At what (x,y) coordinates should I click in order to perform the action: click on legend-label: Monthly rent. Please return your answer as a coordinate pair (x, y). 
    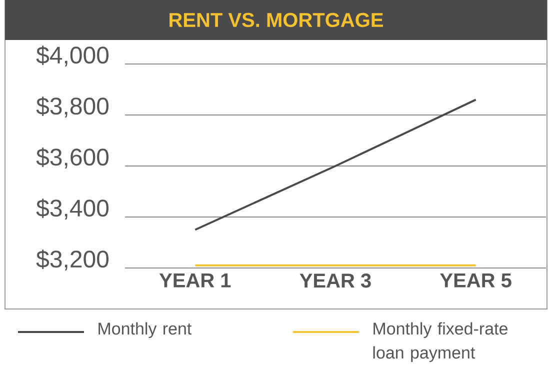
    Looking at the image, I should click on (145, 330).